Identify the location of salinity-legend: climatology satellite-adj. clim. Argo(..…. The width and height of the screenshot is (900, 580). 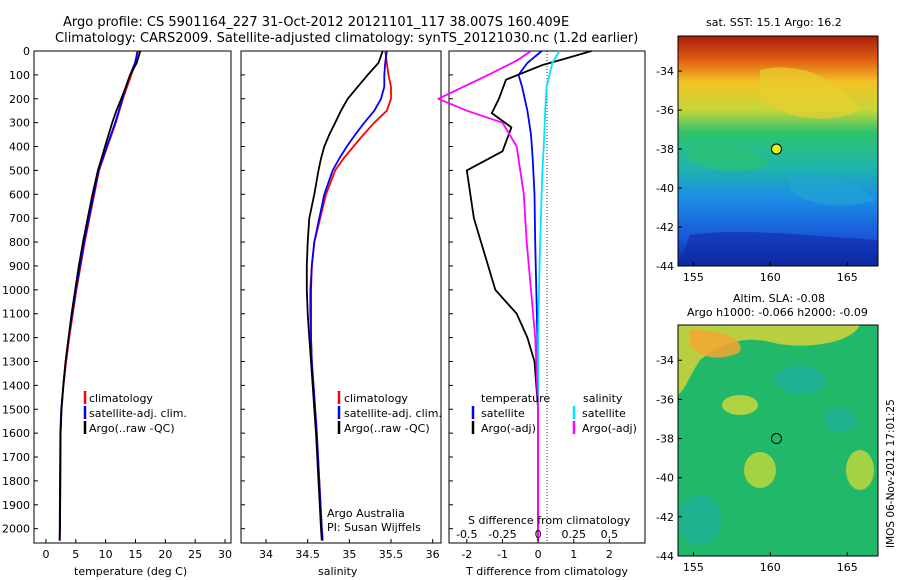
(389, 413).